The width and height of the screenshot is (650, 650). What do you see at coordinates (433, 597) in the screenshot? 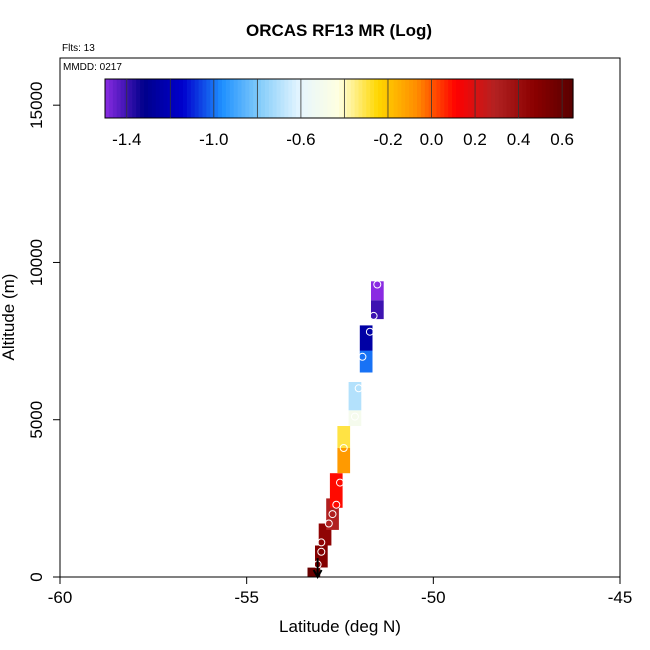
I see `x-tick-label: -50` at bounding box center [433, 597].